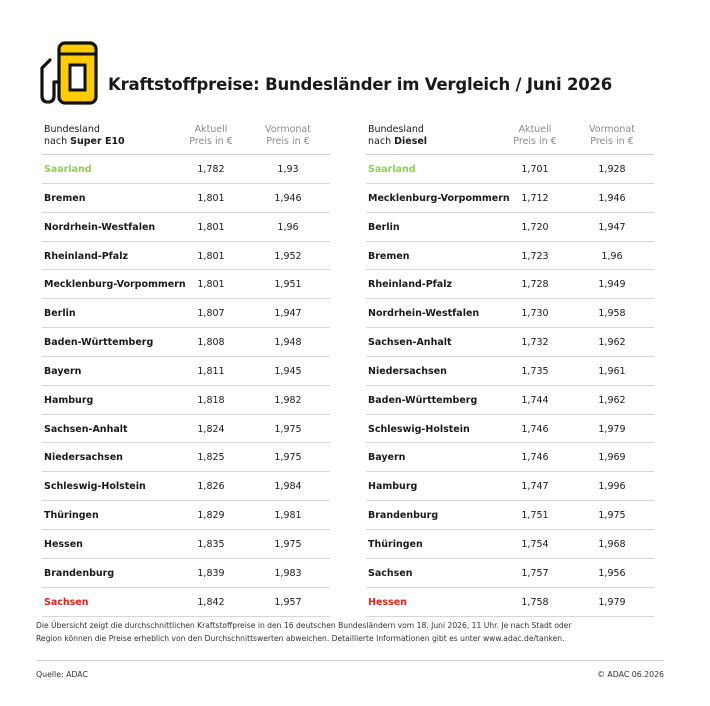 The width and height of the screenshot is (710, 706). What do you see at coordinates (211, 314) in the screenshot?
I see `current-price: 1,807` at bounding box center [211, 314].